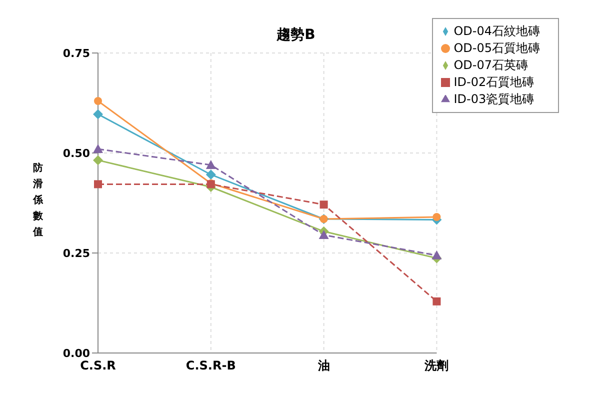 The width and height of the screenshot is (592, 401). Describe the element at coordinates (436, 365) in the screenshot. I see `x-tick-label: 洗劑` at that location.